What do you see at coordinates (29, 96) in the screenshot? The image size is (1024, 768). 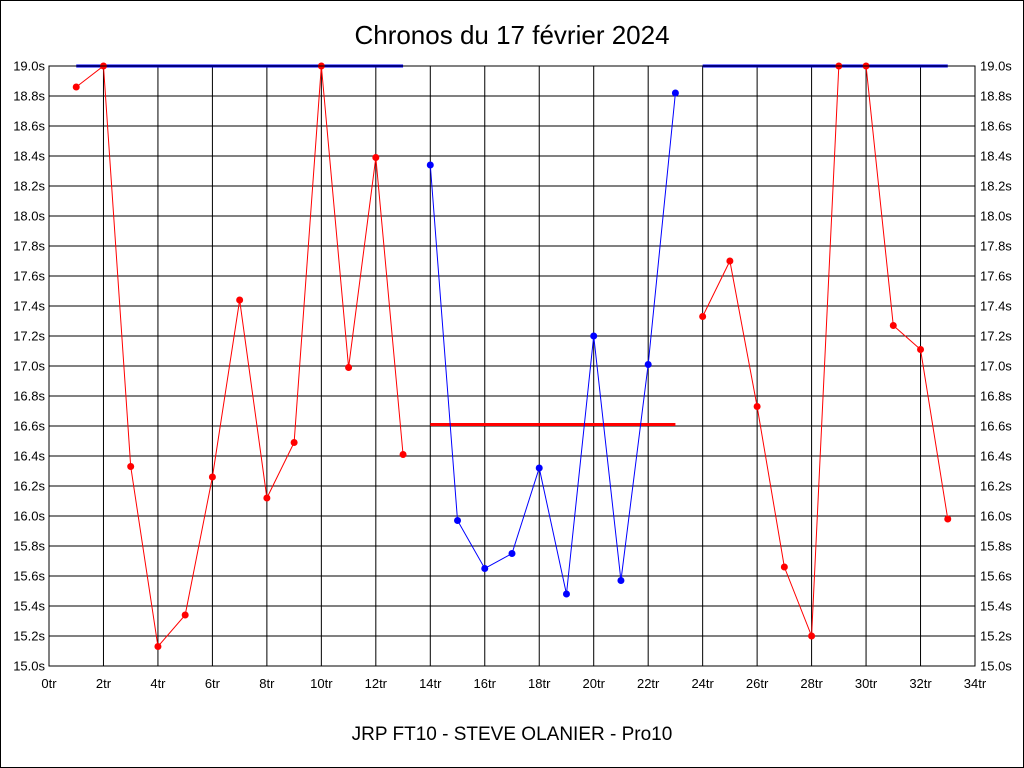 I see `y-tick-label-left: 18.8s` at bounding box center [29, 96].